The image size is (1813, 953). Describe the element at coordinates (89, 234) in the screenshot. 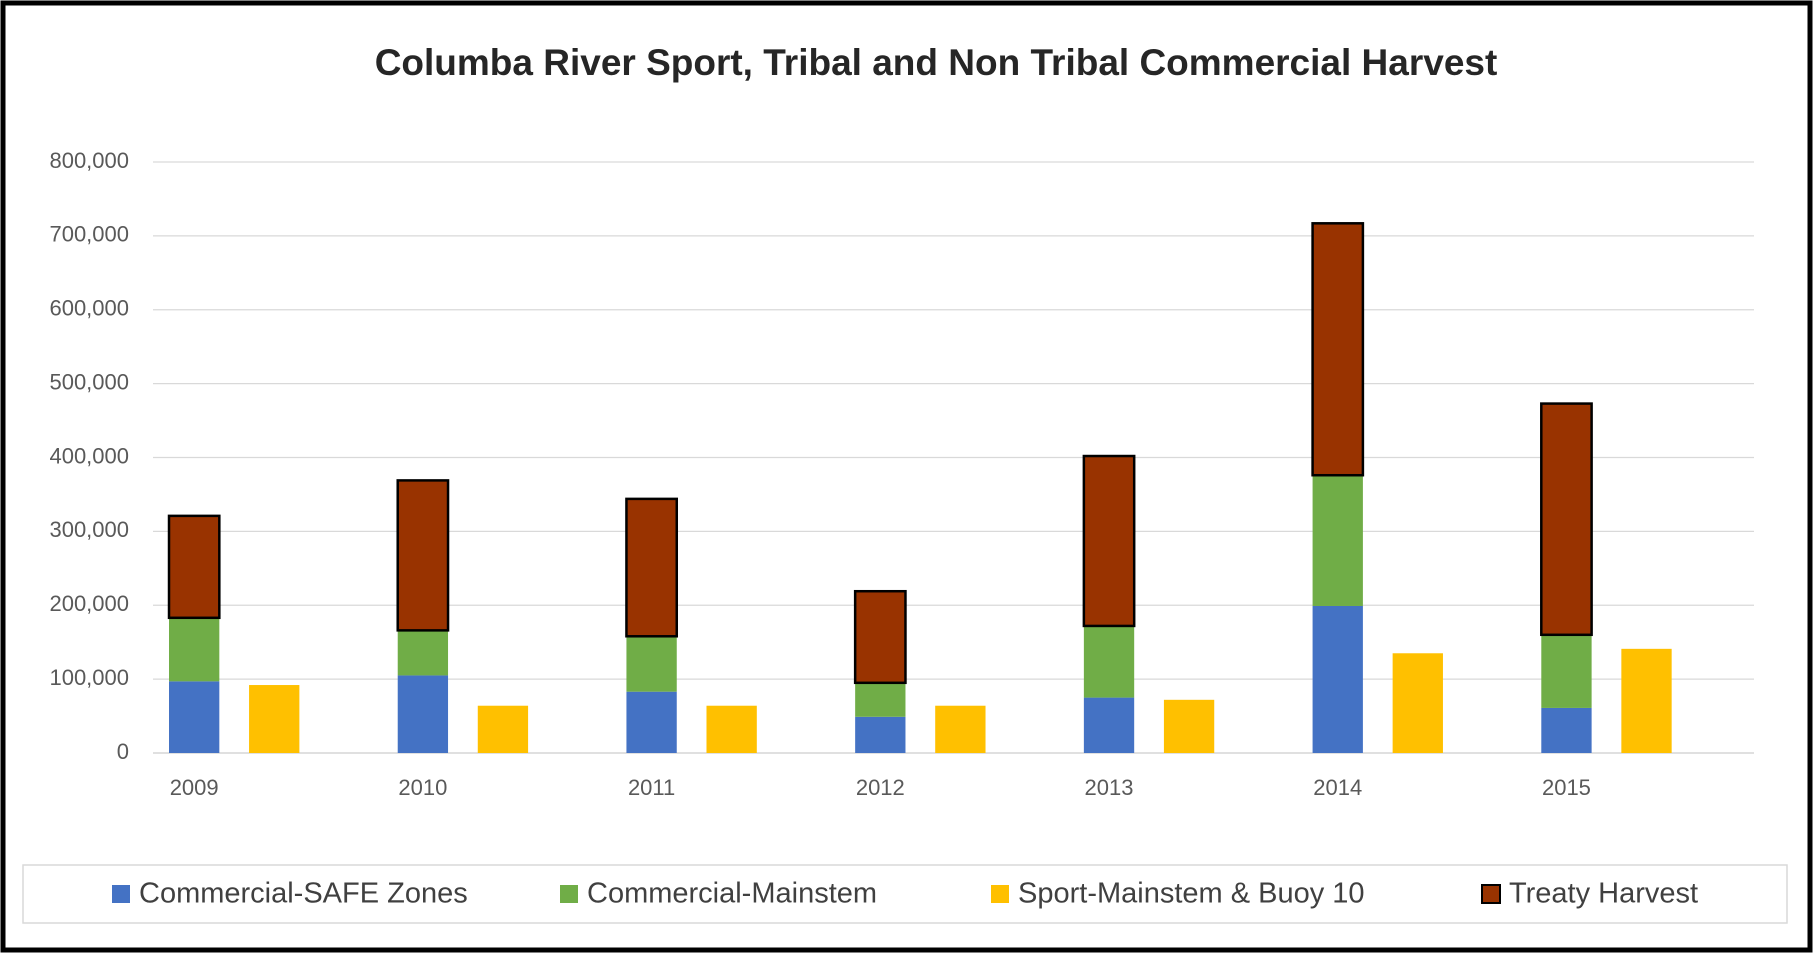

I see `y-tick-label: 700,000` at that location.